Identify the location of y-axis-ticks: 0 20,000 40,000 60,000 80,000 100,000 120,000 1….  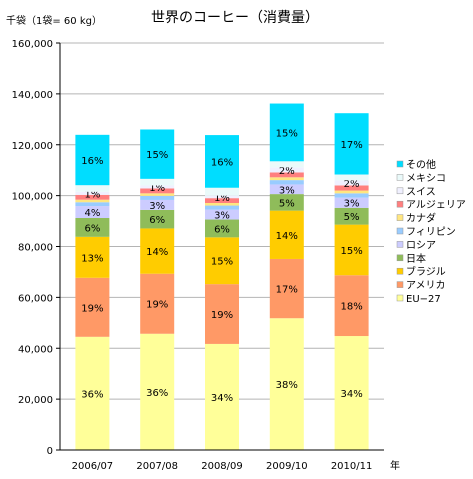
(36, 248).